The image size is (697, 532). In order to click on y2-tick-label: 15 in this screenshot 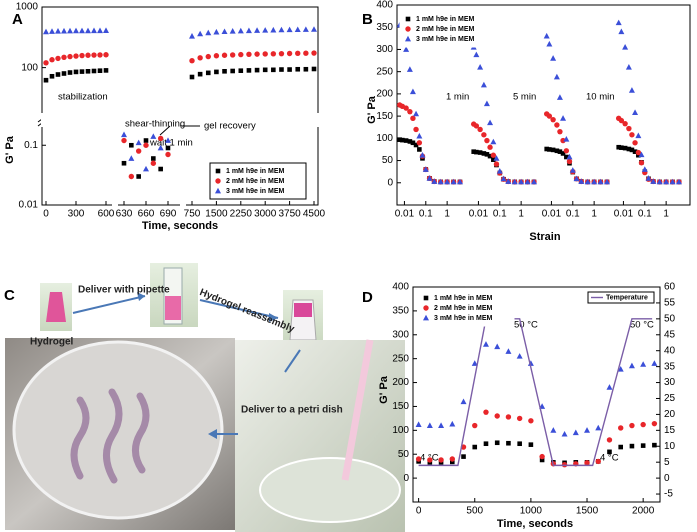, I will do `click(670, 430)`.